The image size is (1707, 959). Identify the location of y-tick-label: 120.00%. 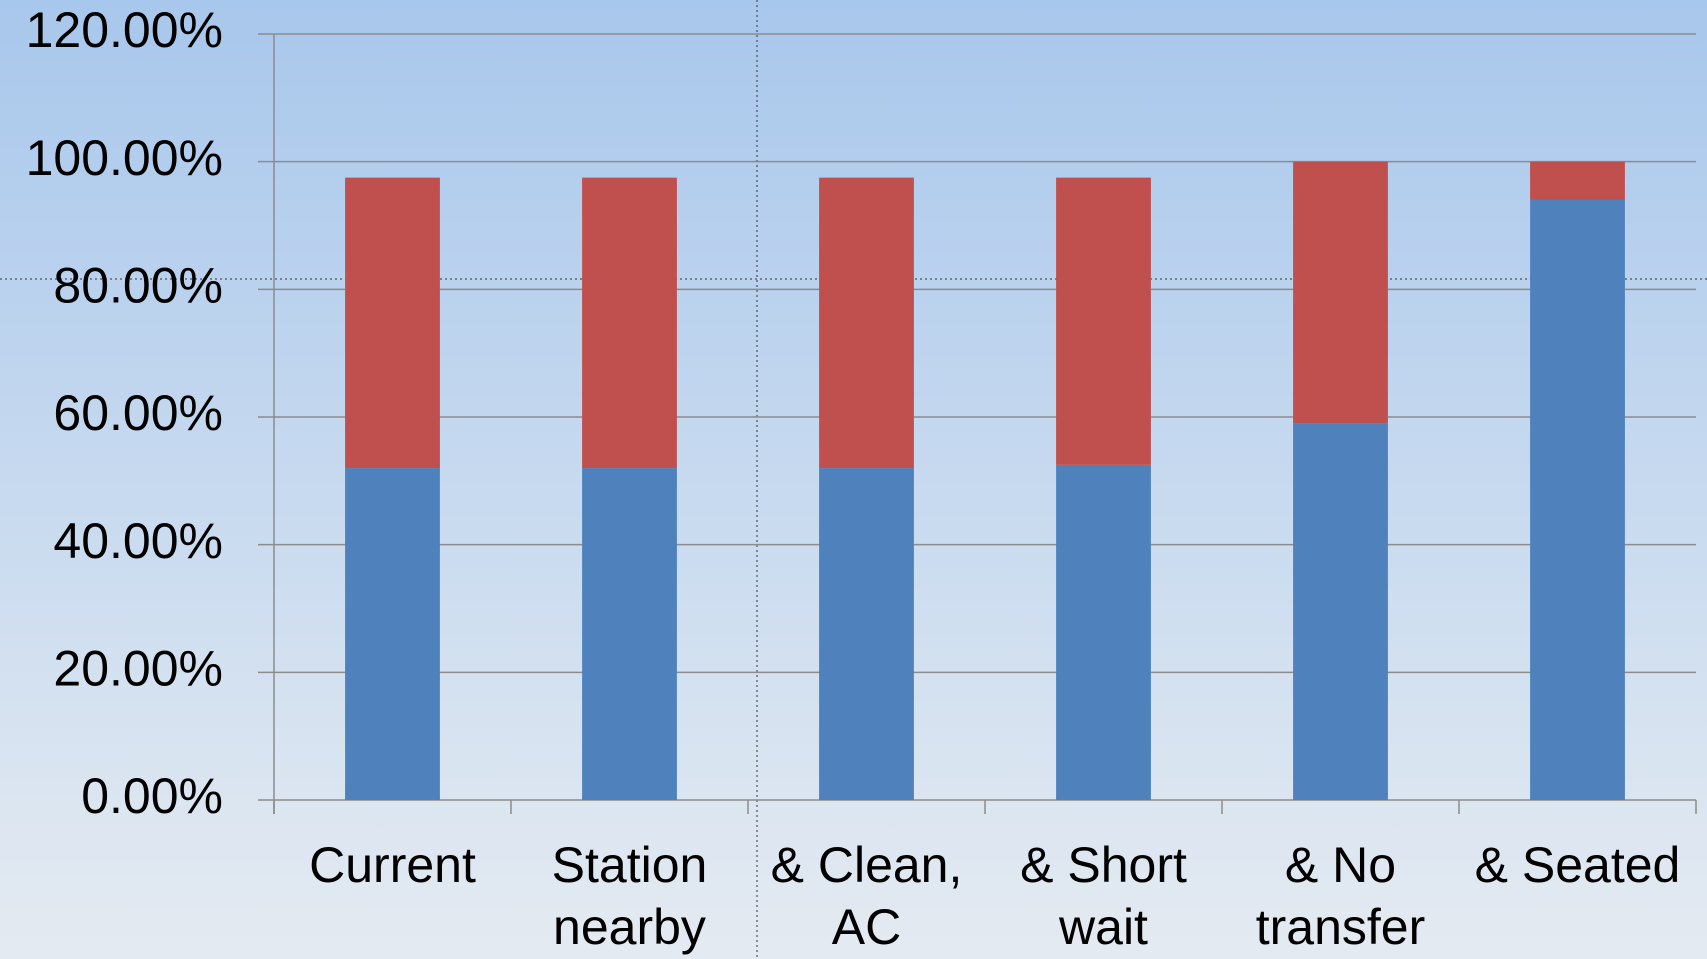
(124, 30).